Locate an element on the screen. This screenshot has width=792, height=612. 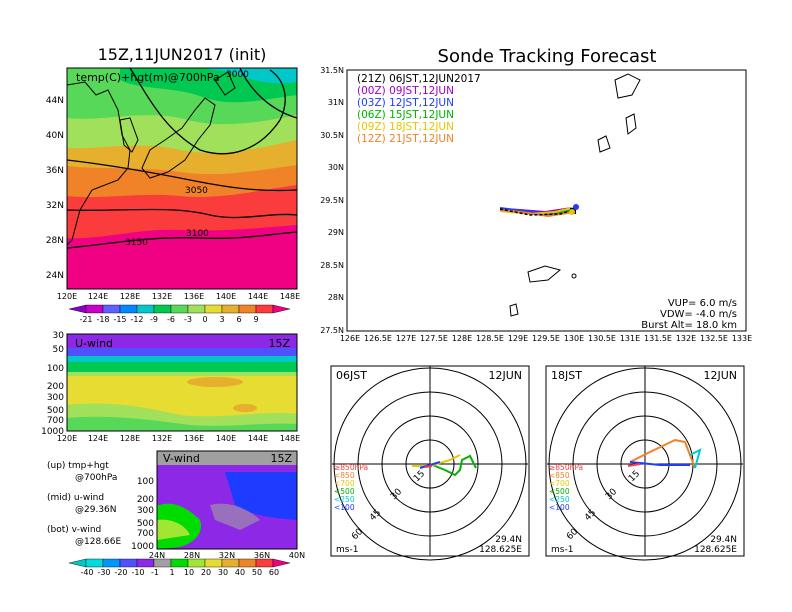
map-lat-ticks: 44N 40N 36N 32N 28N 24N is located at coordinates (55, 188).